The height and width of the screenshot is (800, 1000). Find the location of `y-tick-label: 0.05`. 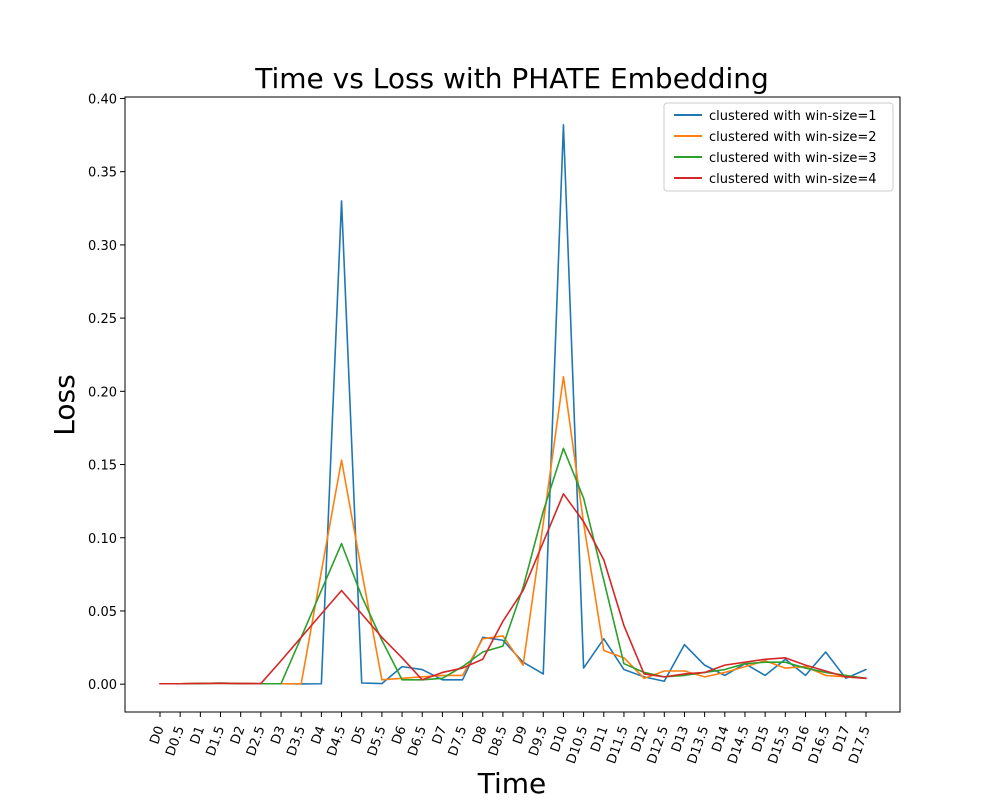

y-tick-label: 0.05 is located at coordinates (102, 612).